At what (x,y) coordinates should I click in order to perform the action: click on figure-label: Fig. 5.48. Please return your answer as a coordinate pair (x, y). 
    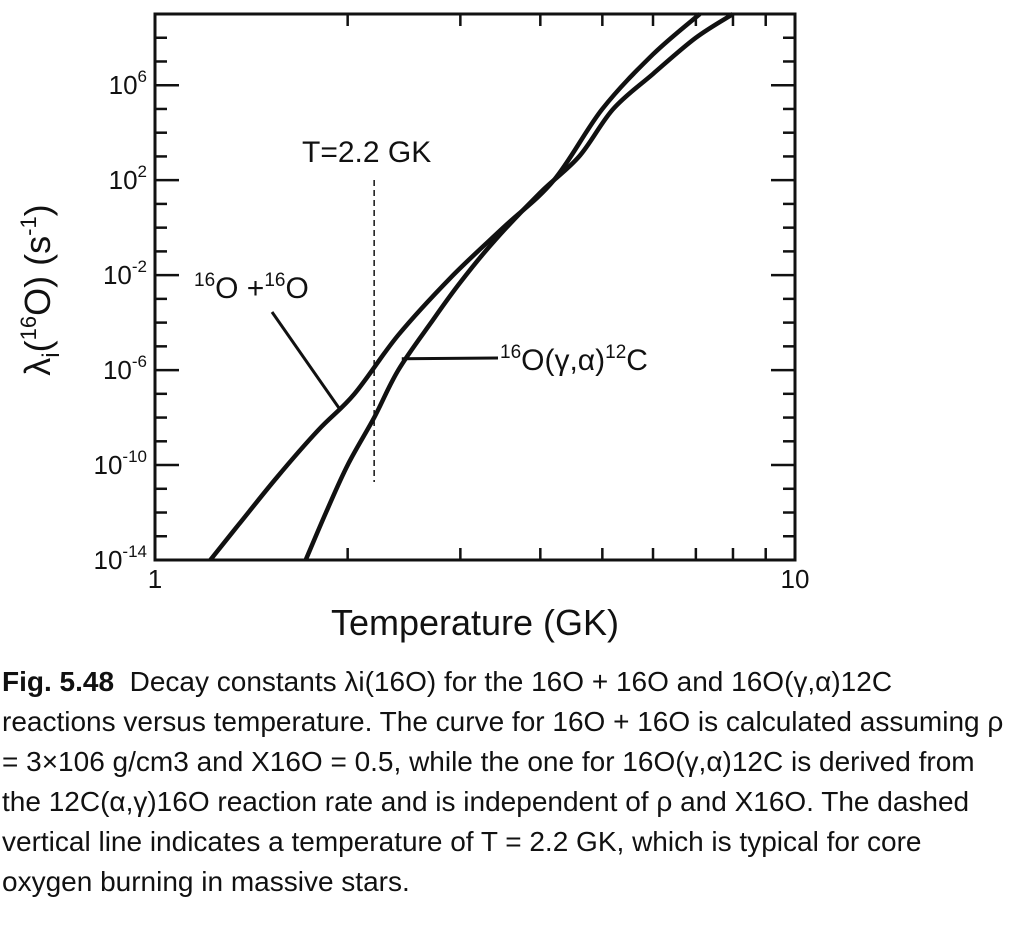
    Looking at the image, I should click on (58, 681).